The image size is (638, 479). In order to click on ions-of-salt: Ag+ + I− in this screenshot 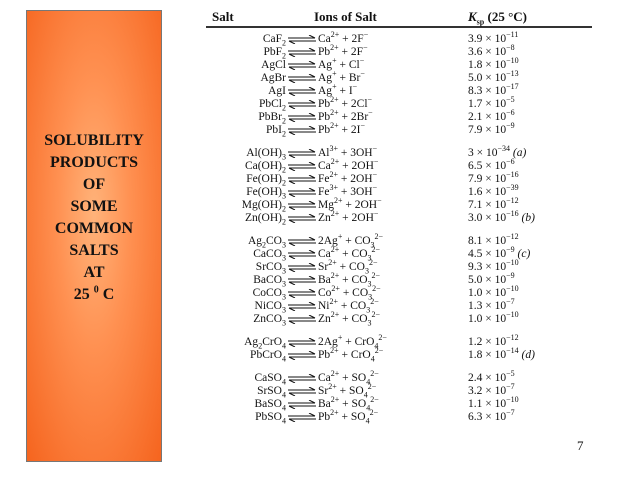, I will do `click(338, 89)`.